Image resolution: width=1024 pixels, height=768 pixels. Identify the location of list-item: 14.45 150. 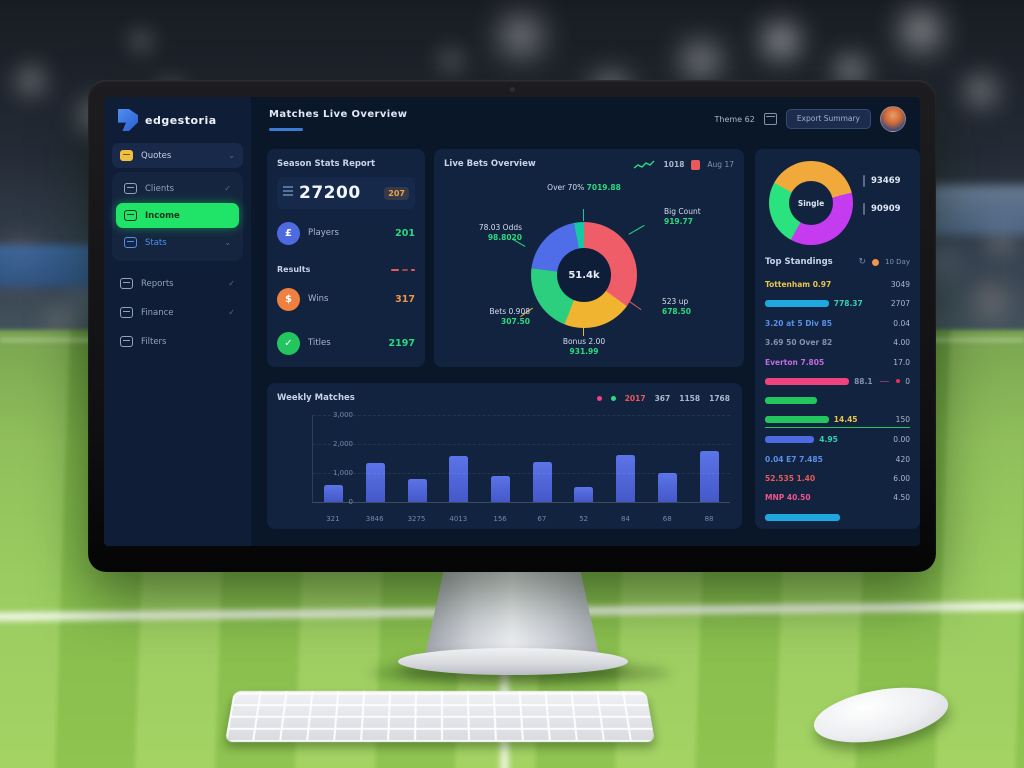
(837, 420).